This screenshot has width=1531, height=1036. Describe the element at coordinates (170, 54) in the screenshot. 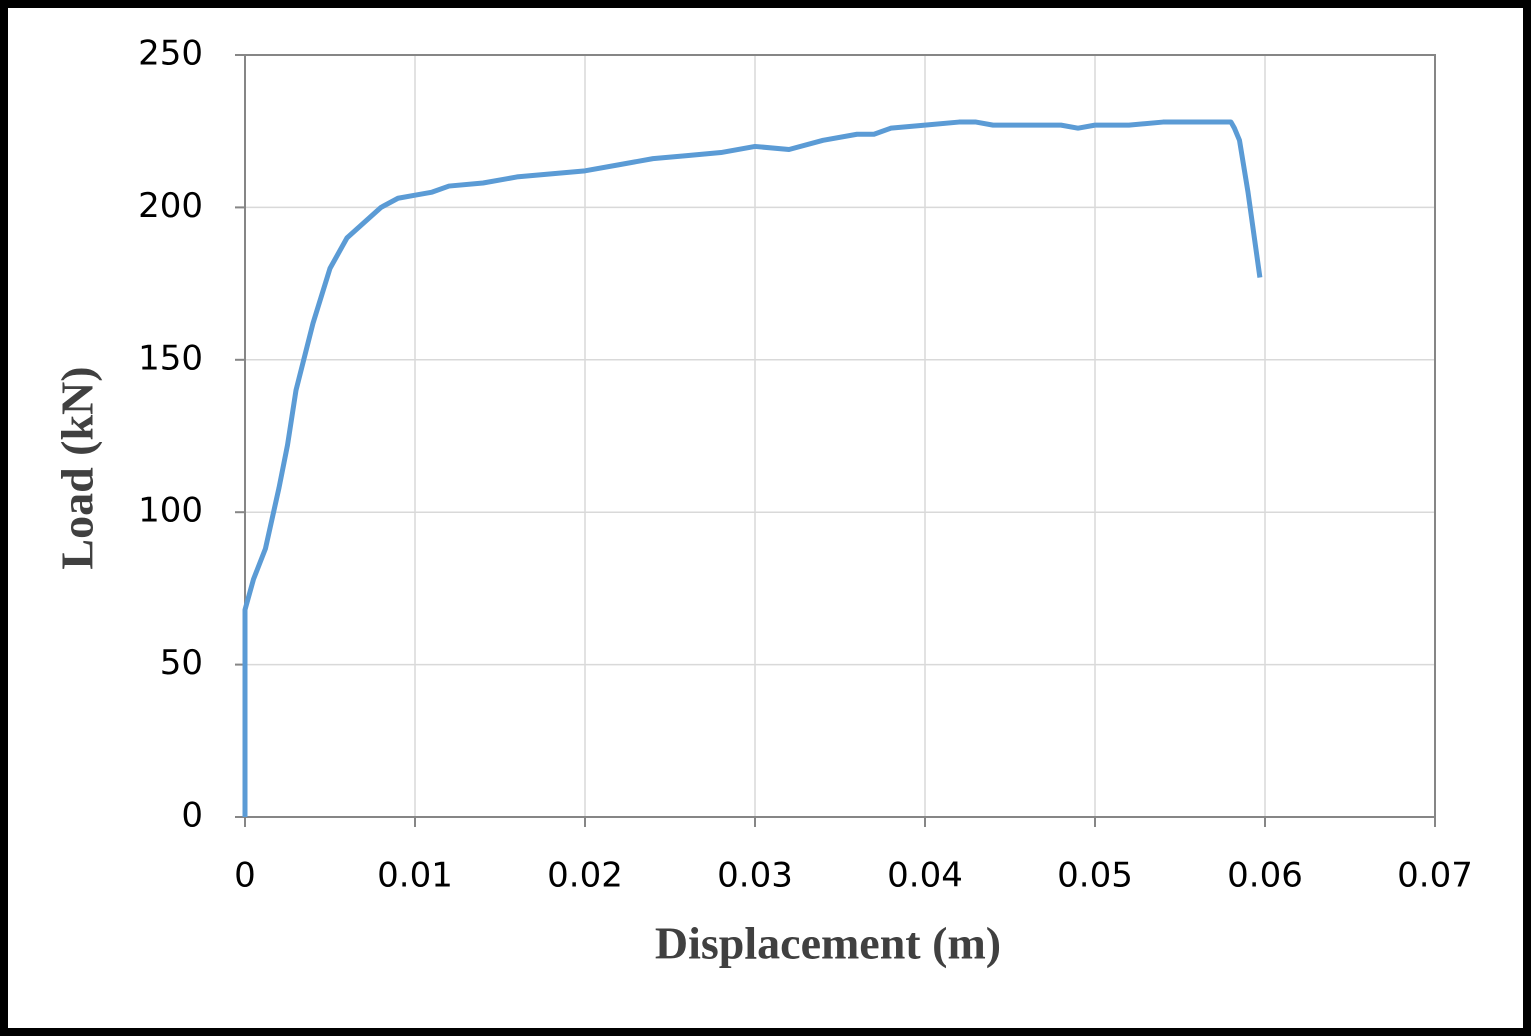

I see `y-tick-label: 250` at that location.